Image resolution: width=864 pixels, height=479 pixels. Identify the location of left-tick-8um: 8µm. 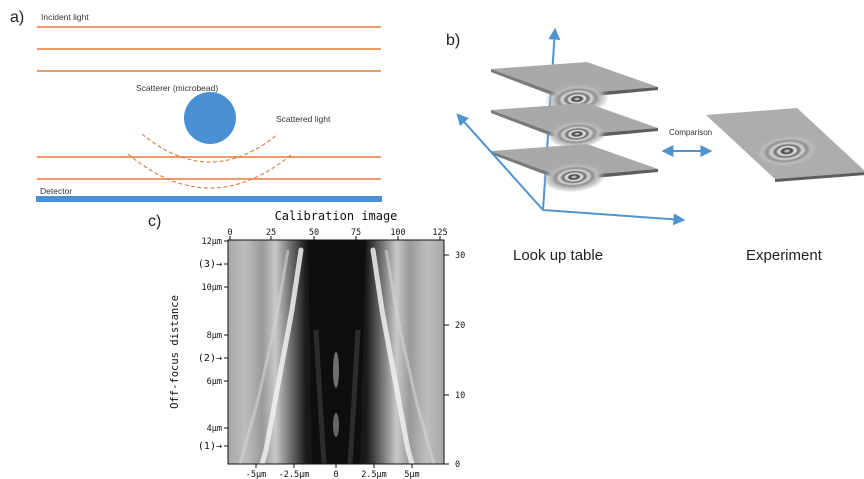
(214, 336).